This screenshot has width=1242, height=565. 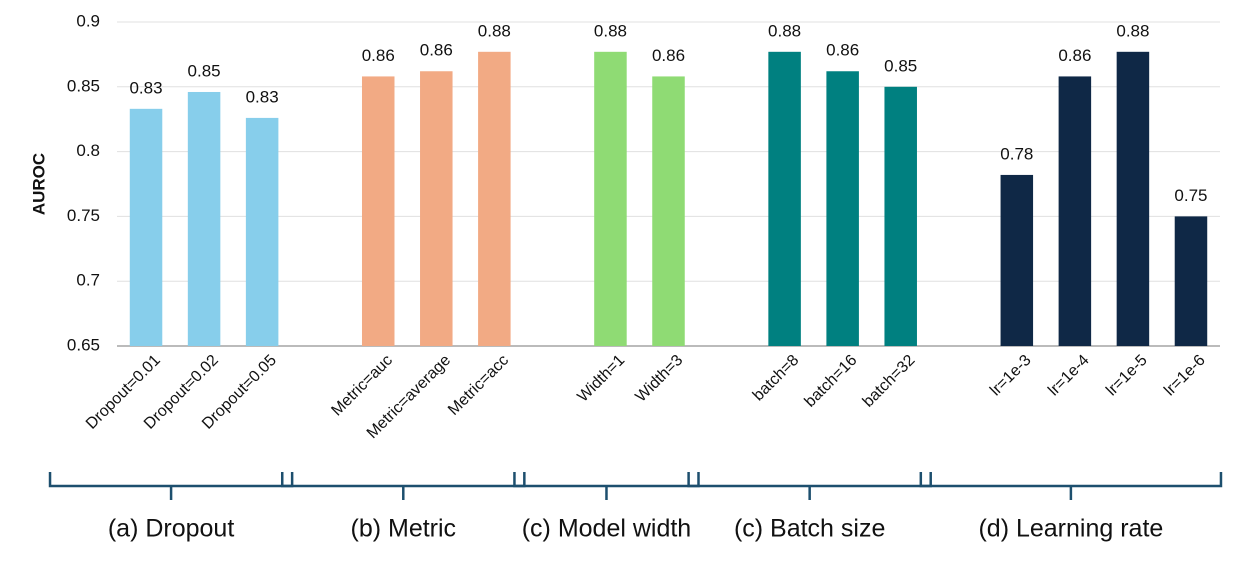 What do you see at coordinates (1069, 376) in the screenshot?
I see `x-tick-label: lr=1e-4` at bounding box center [1069, 376].